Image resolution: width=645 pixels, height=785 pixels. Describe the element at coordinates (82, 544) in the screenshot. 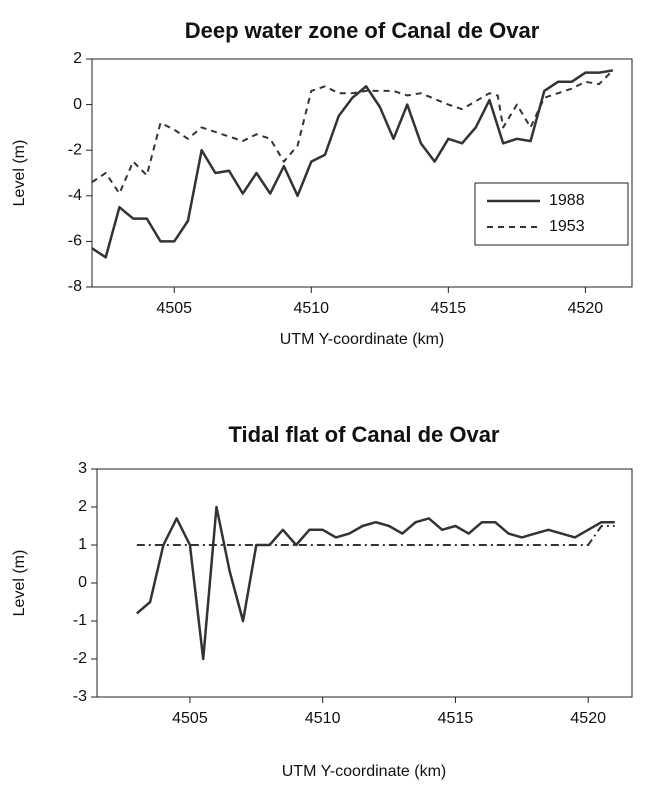

I see `y-tick-label: 1` at that location.